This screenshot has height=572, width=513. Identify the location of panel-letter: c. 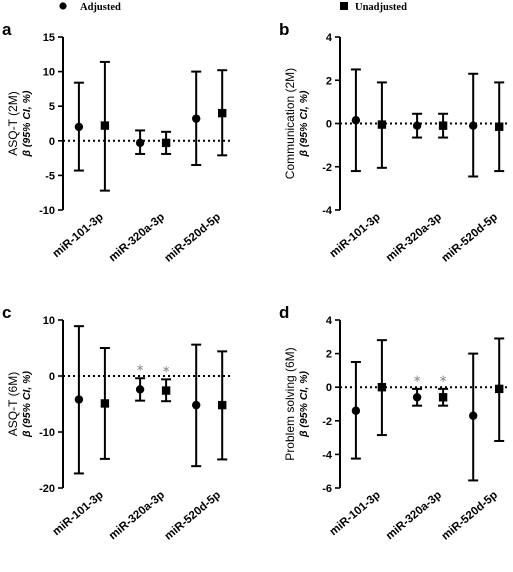
(6, 312).